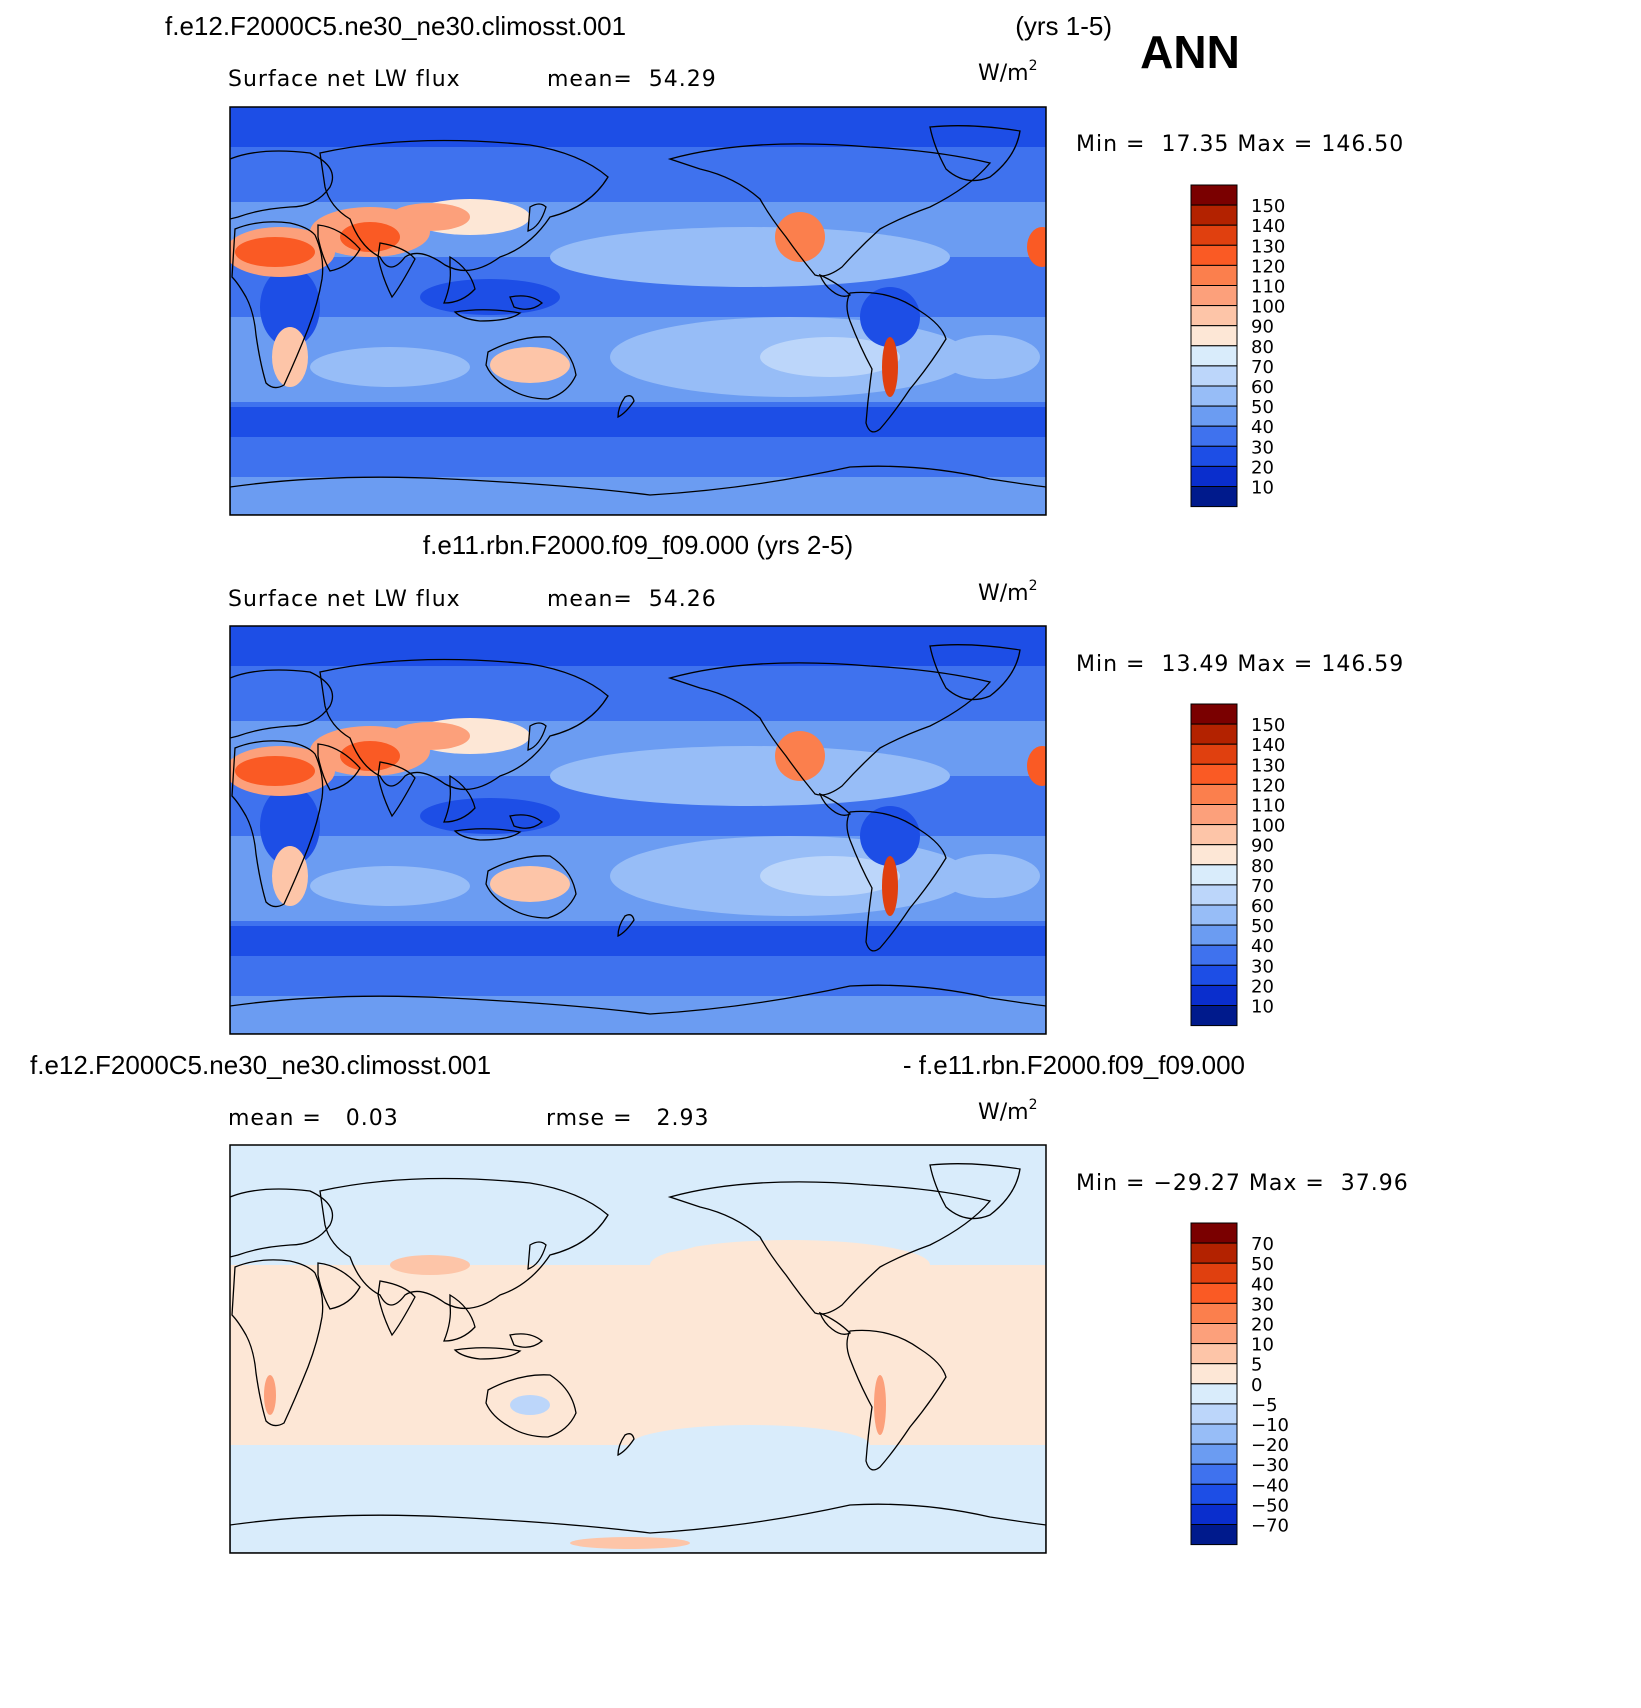 This screenshot has width=1641, height=1708. I want to click on panel-2-units-base: W/m, so click(1003, 593).